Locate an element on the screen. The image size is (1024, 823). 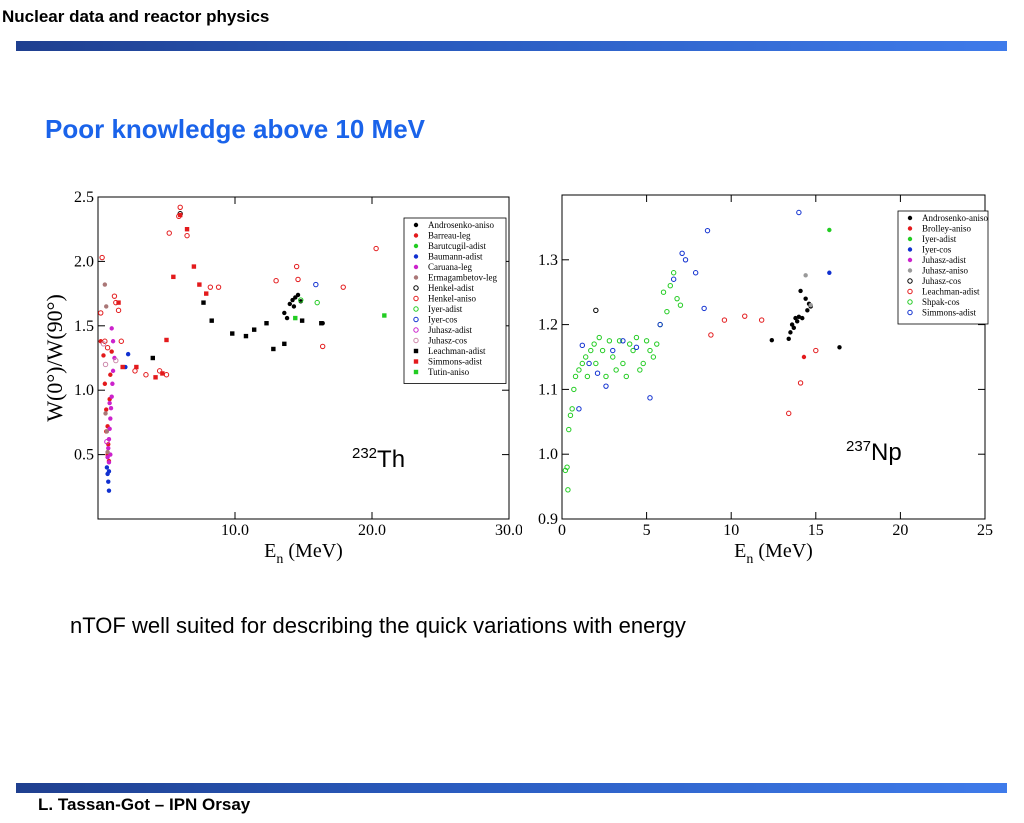
x-tick-label: 5 is located at coordinates (647, 530).